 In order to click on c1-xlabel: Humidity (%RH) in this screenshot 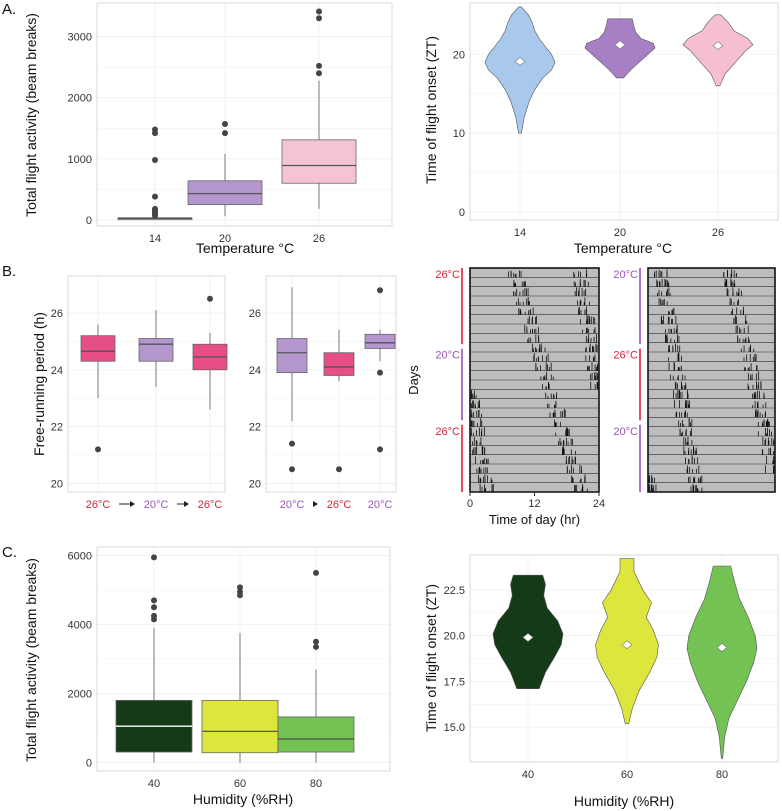, I will do `click(243, 799)`.